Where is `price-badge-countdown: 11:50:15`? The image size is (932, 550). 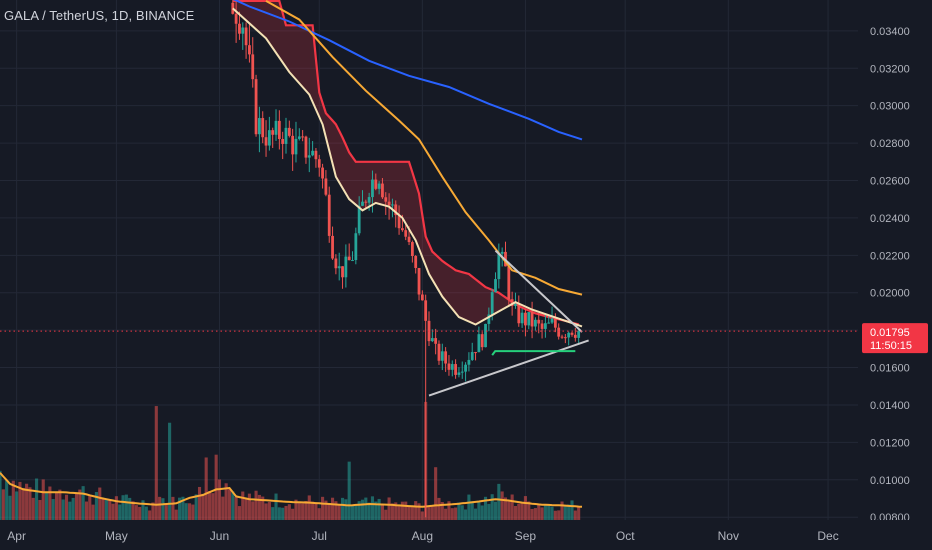 price-badge-countdown: 11:50:15 is located at coordinates (891, 346).